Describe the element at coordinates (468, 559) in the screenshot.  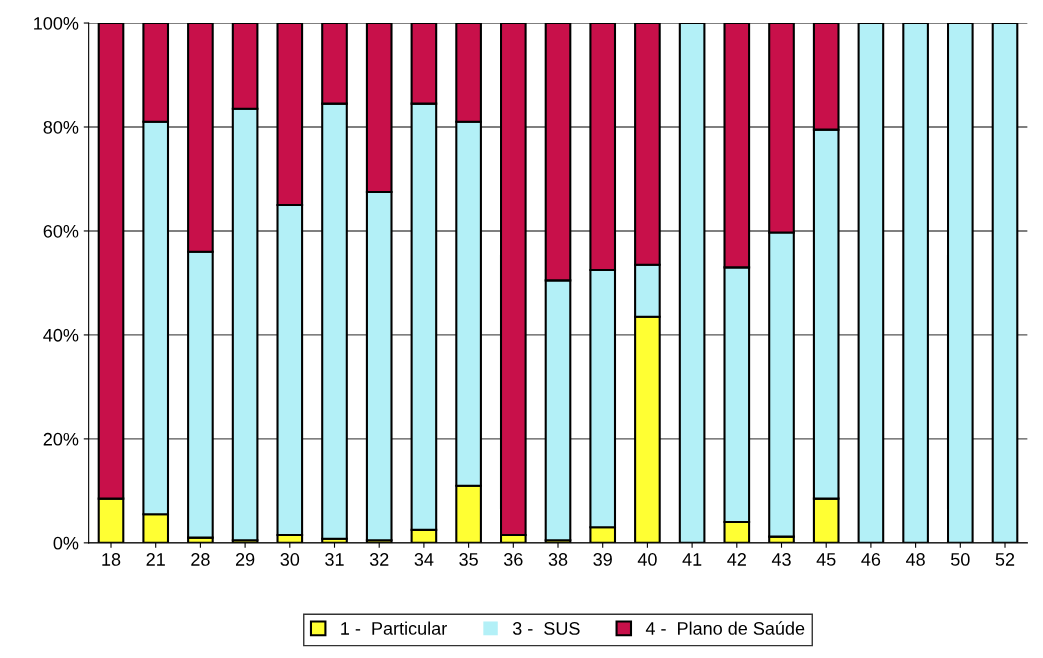
I see `x-tick-label: 35` at that location.